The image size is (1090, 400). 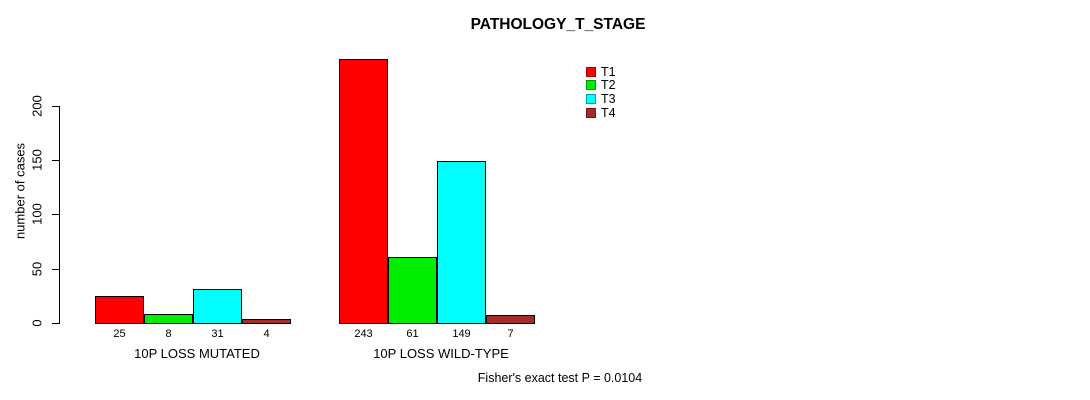 What do you see at coordinates (119, 334) in the screenshot?
I see `bar-value-label: 25` at bounding box center [119, 334].